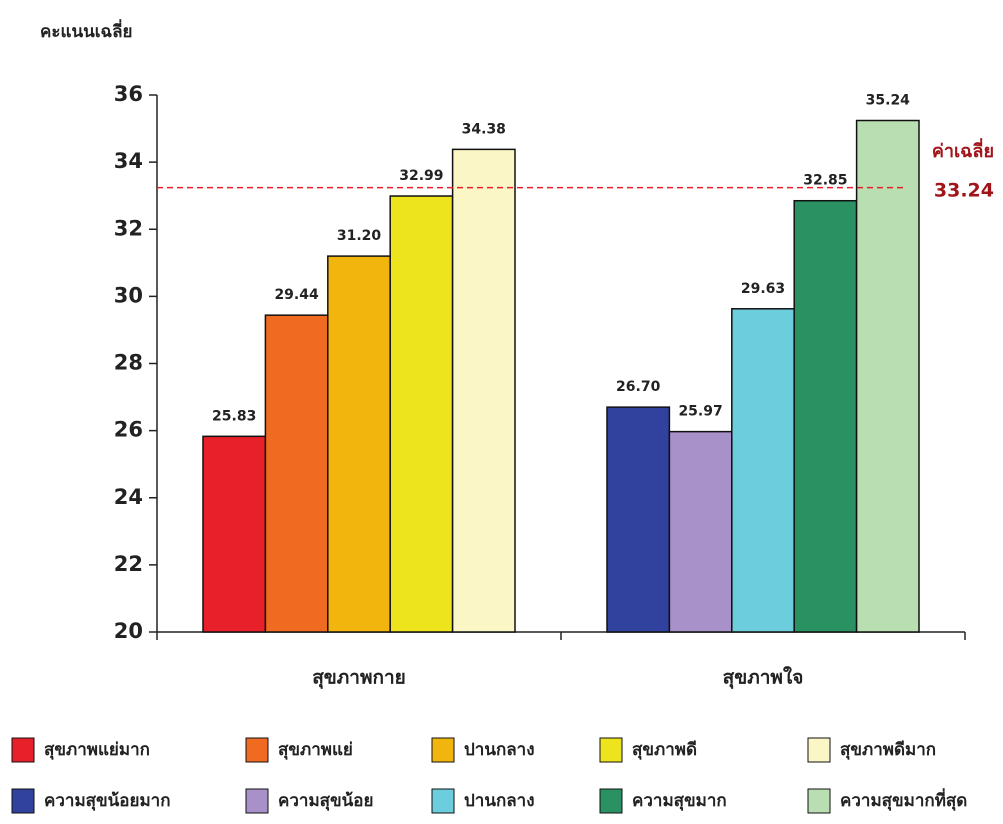 The width and height of the screenshot is (1003, 824). What do you see at coordinates (128, 497) in the screenshot?
I see `y-tick-label: 24` at bounding box center [128, 497].